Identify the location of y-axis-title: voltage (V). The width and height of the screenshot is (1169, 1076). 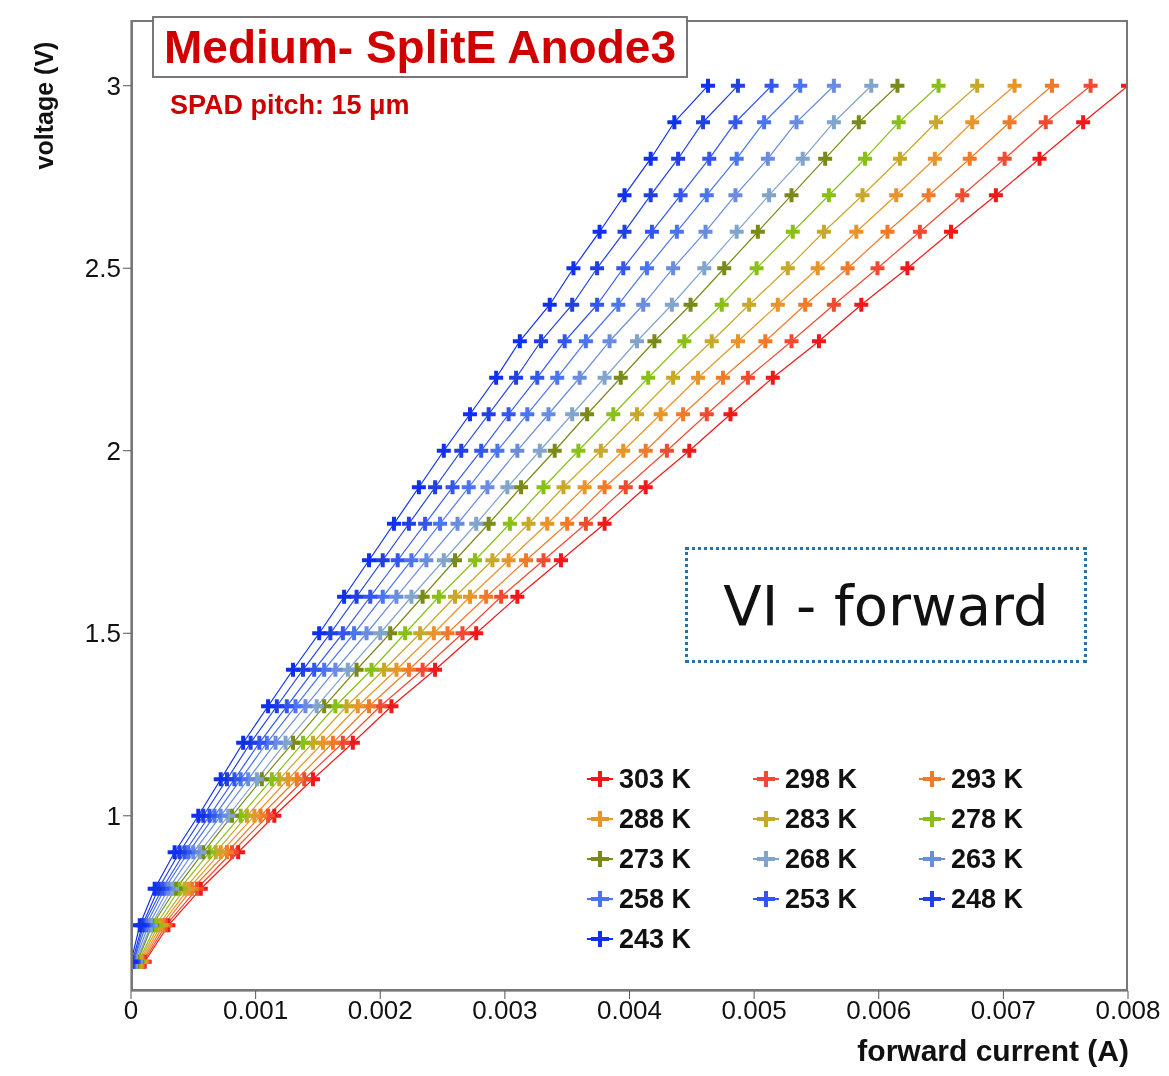
(45, 105).